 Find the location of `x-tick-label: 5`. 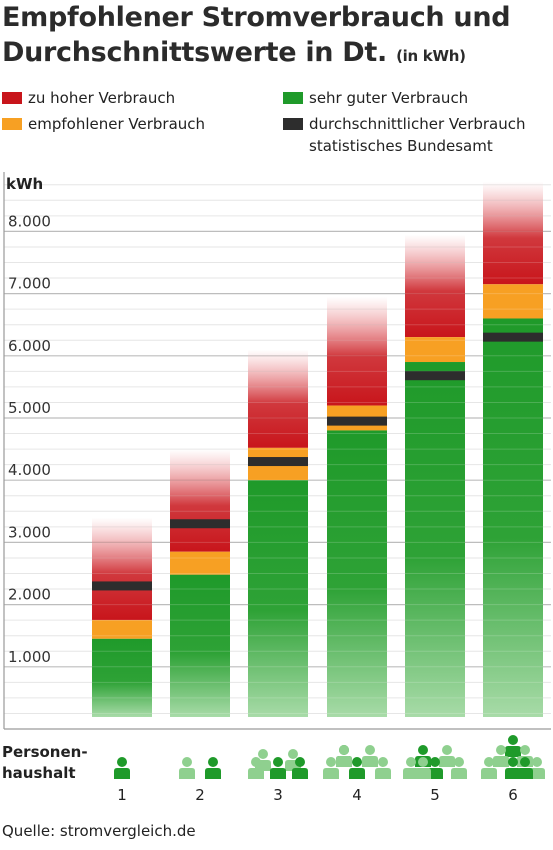

x-tick-label: 5 is located at coordinates (435, 795).